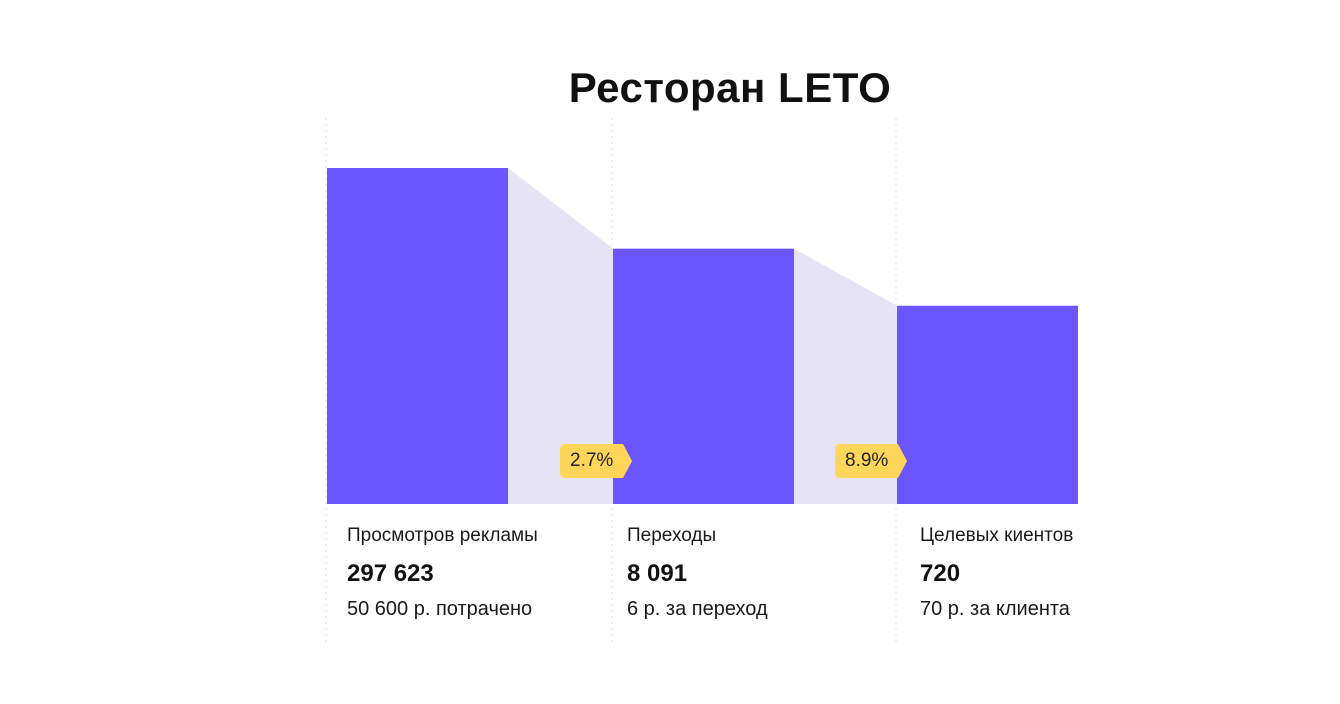 The height and width of the screenshot is (704, 1340). Describe the element at coordinates (672, 535) in the screenshot. I see `stage-label-clicks: Переходы` at that location.